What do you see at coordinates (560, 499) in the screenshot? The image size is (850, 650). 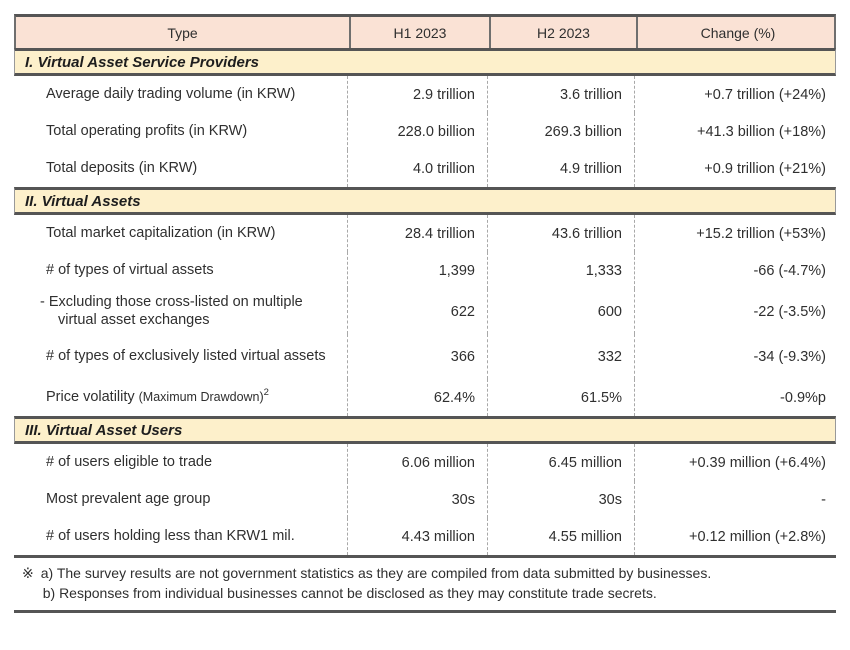 I see `h2-value: 30s` at bounding box center [560, 499].